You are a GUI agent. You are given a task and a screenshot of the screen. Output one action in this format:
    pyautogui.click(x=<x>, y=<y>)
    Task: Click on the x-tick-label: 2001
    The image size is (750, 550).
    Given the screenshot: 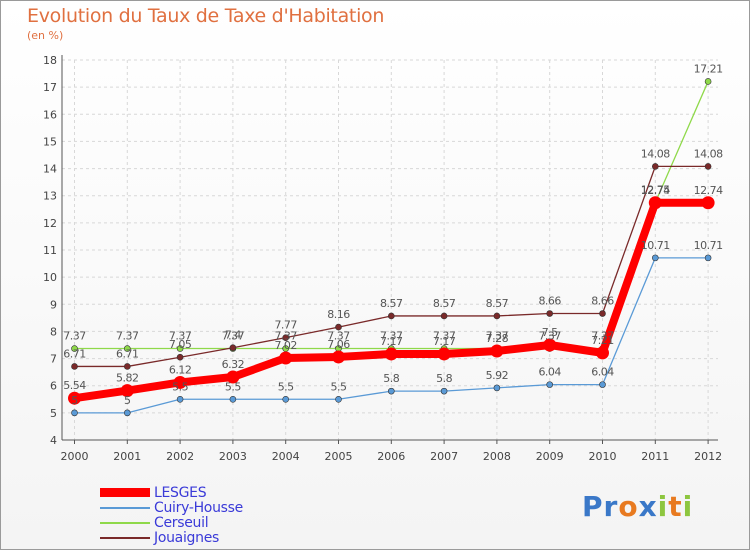 What is the action you would take?
    pyautogui.click(x=127, y=456)
    